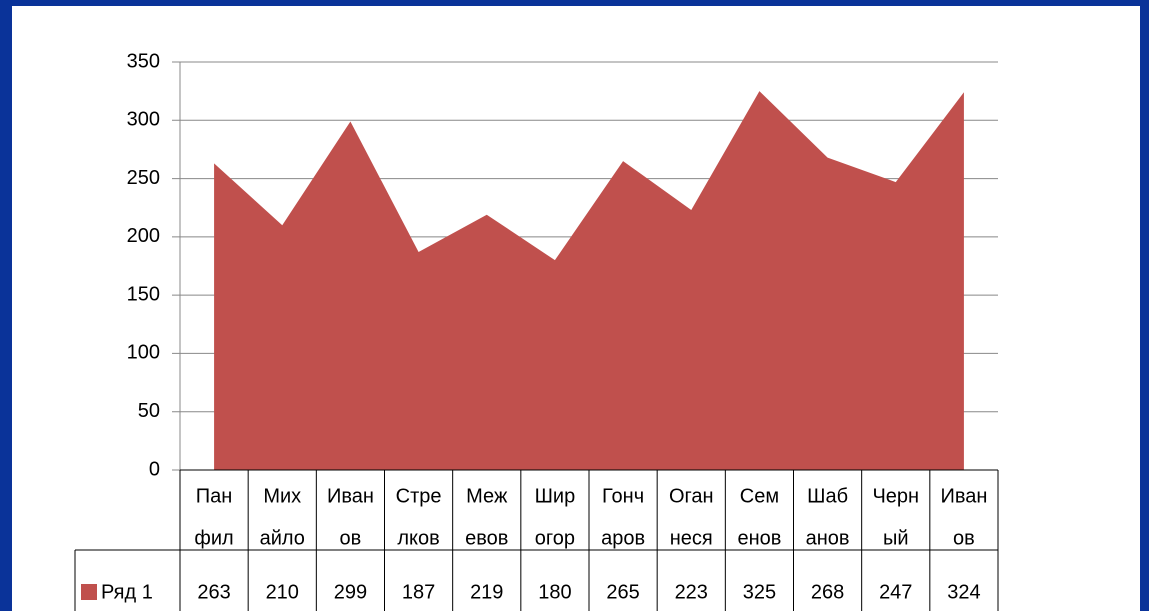 The height and width of the screenshot is (611, 1149). What do you see at coordinates (143, 178) in the screenshot?
I see `y-tick-label: 250` at bounding box center [143, 178].